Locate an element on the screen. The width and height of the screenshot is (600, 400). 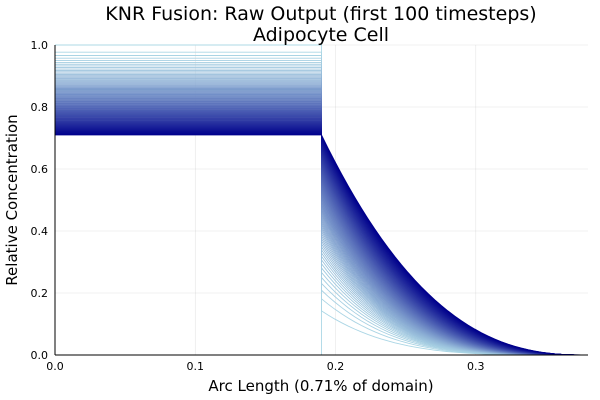
chart-subtitle: Adipocyte Cell is located at coordinates (321, 35).